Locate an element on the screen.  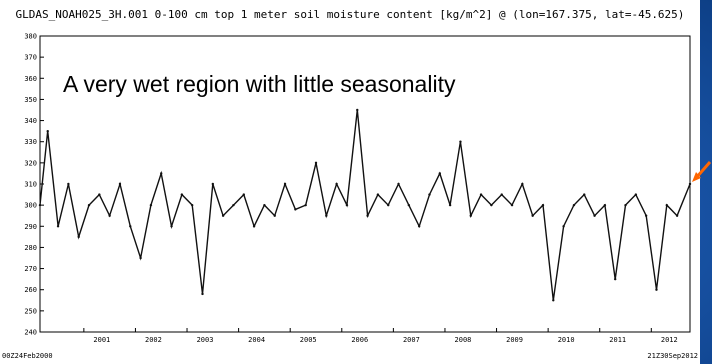
y-tick-label-370: 370 is located at coordinates (30, 58).